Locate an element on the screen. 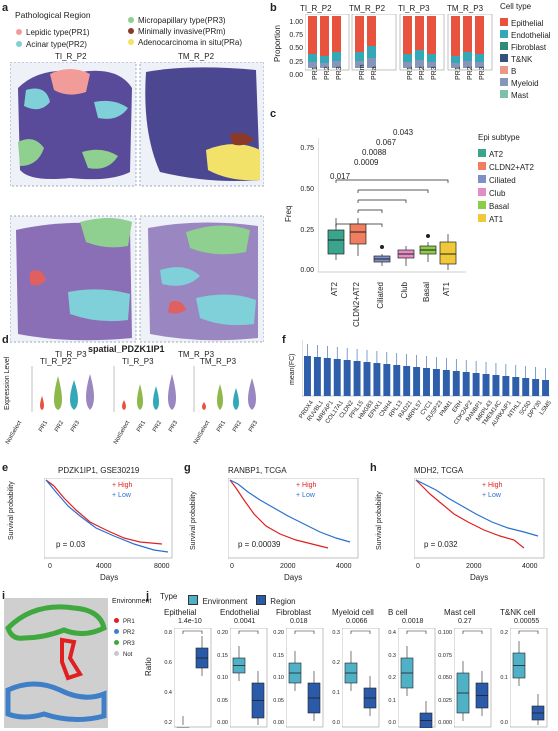 Image resolution: width=558 pixels, height=731 pixels. legend-label: High is located at coordinates (125, 485).